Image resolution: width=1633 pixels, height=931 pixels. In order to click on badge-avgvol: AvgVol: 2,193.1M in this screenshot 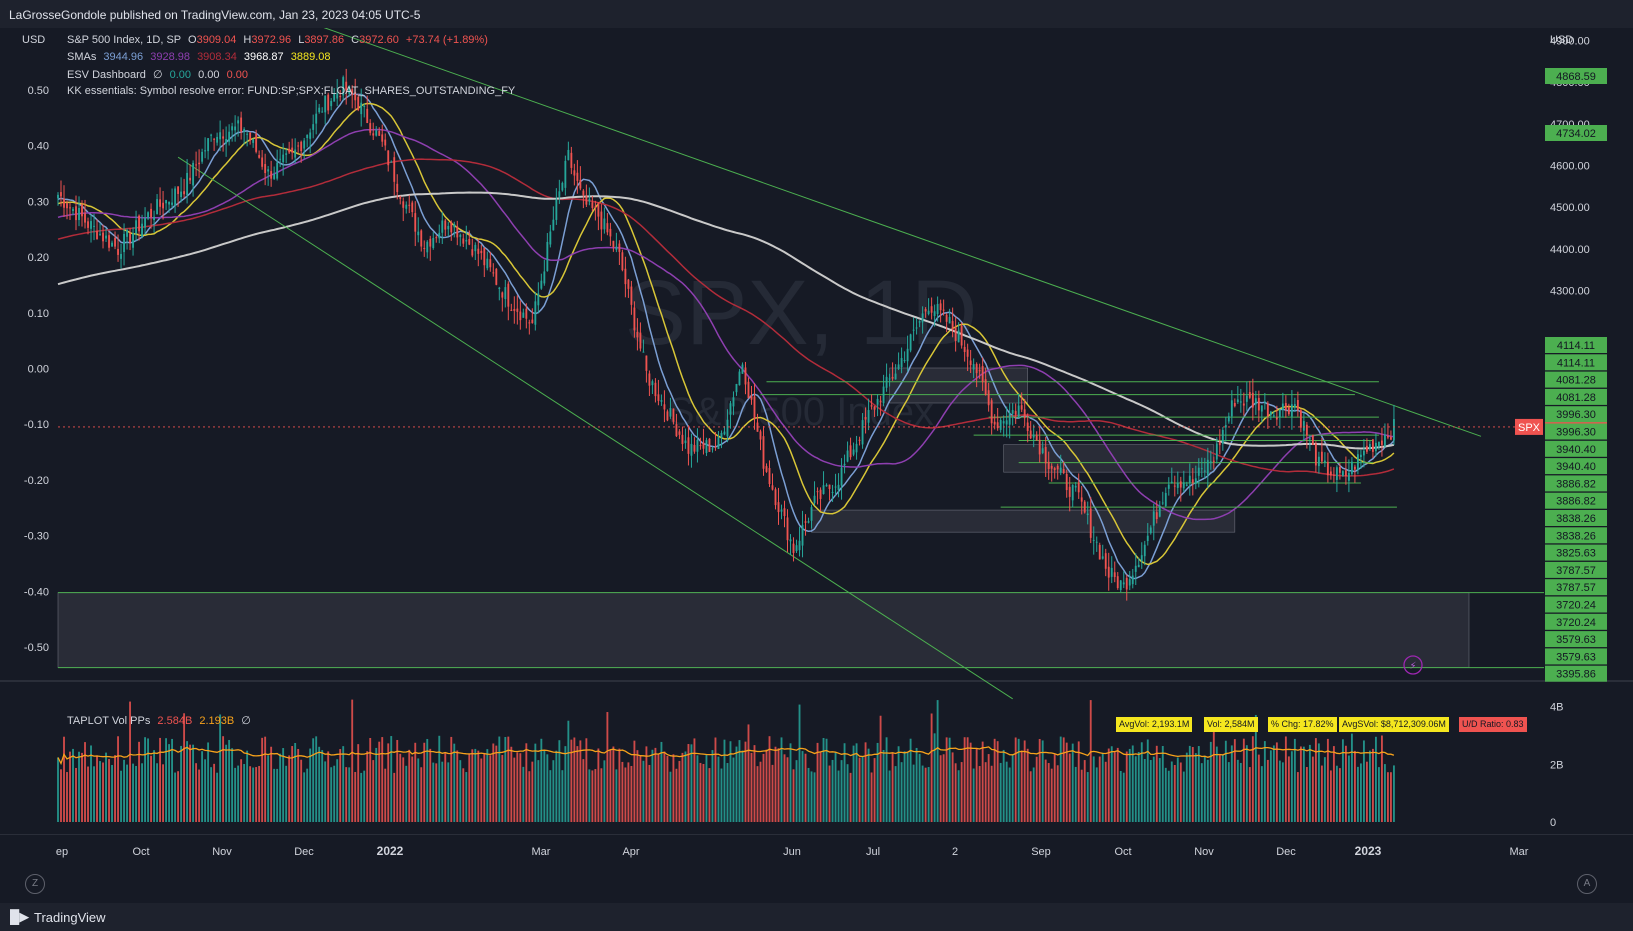, I will do `click(1154, 724)`.